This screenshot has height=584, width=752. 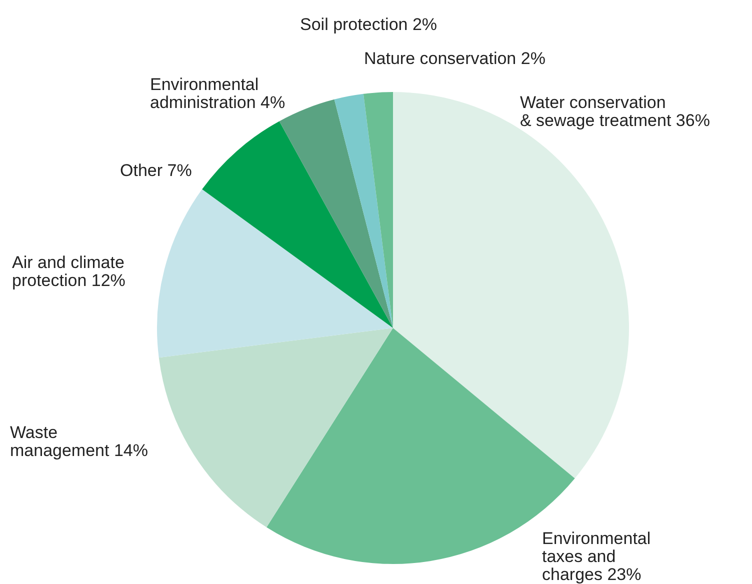 What do you see at coordinates (79, 441) in the screenshot?
I see `slice-label: Waste management 14%` at bounding box center [79, 441].